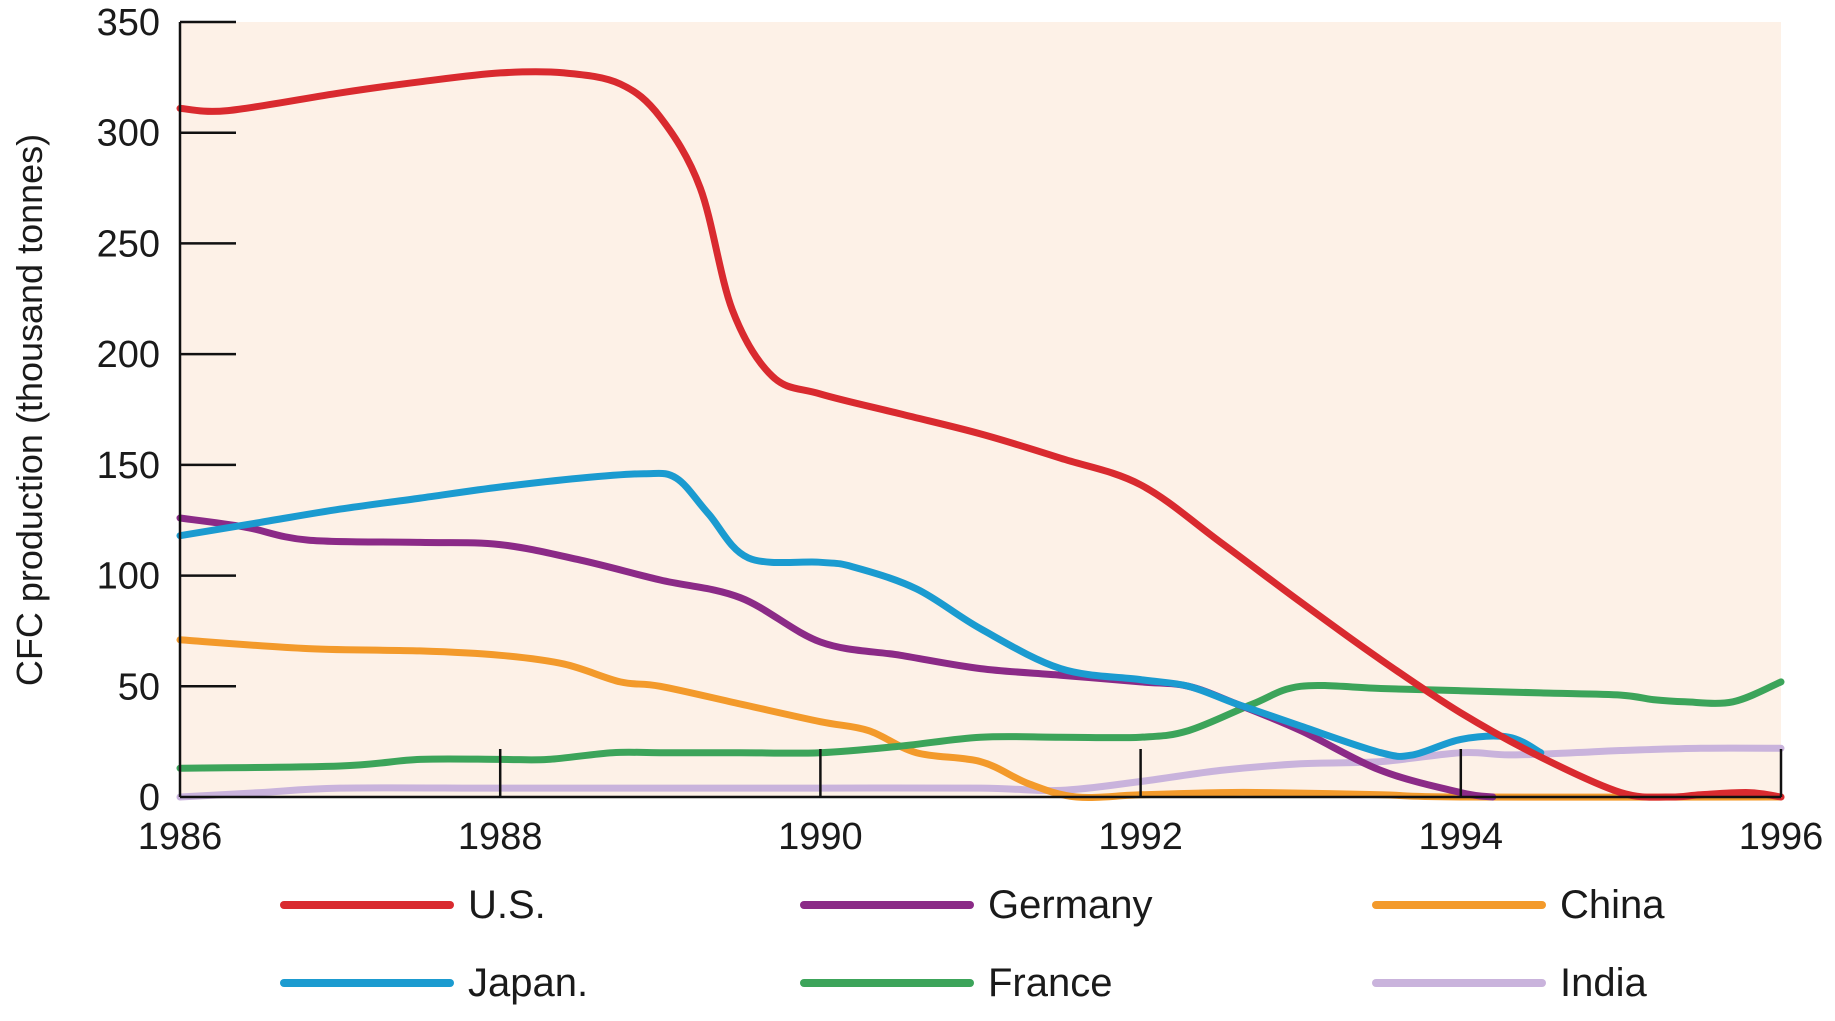  I want to click on x-tick-label: 1994, so click(1461, 837).